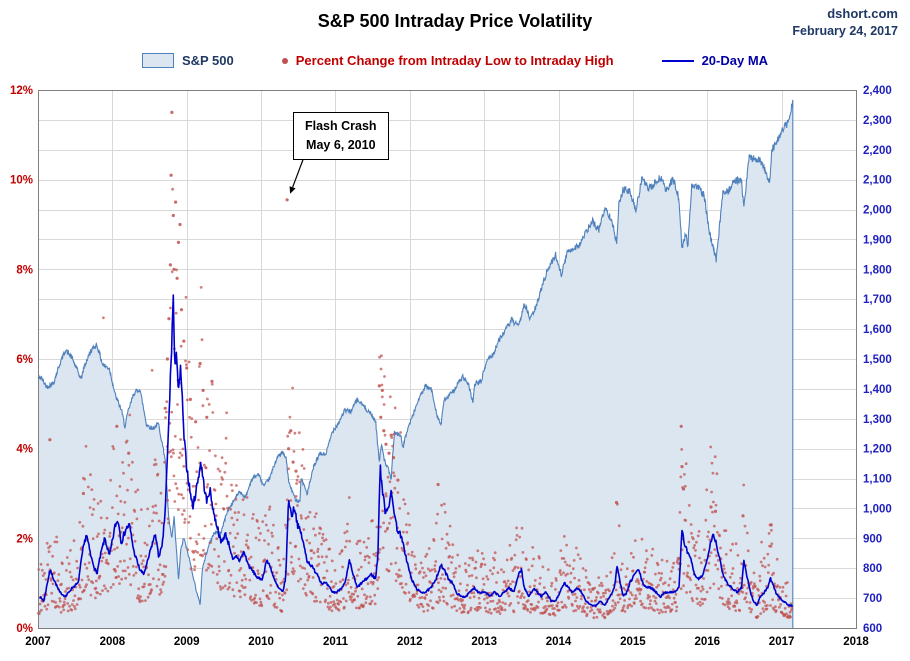 Image resolution: width=910 pixels, height=661 pixels. Describe the element at coordinates (559, 642) in the screenshot. I see `svg-text: 2014` at that location.